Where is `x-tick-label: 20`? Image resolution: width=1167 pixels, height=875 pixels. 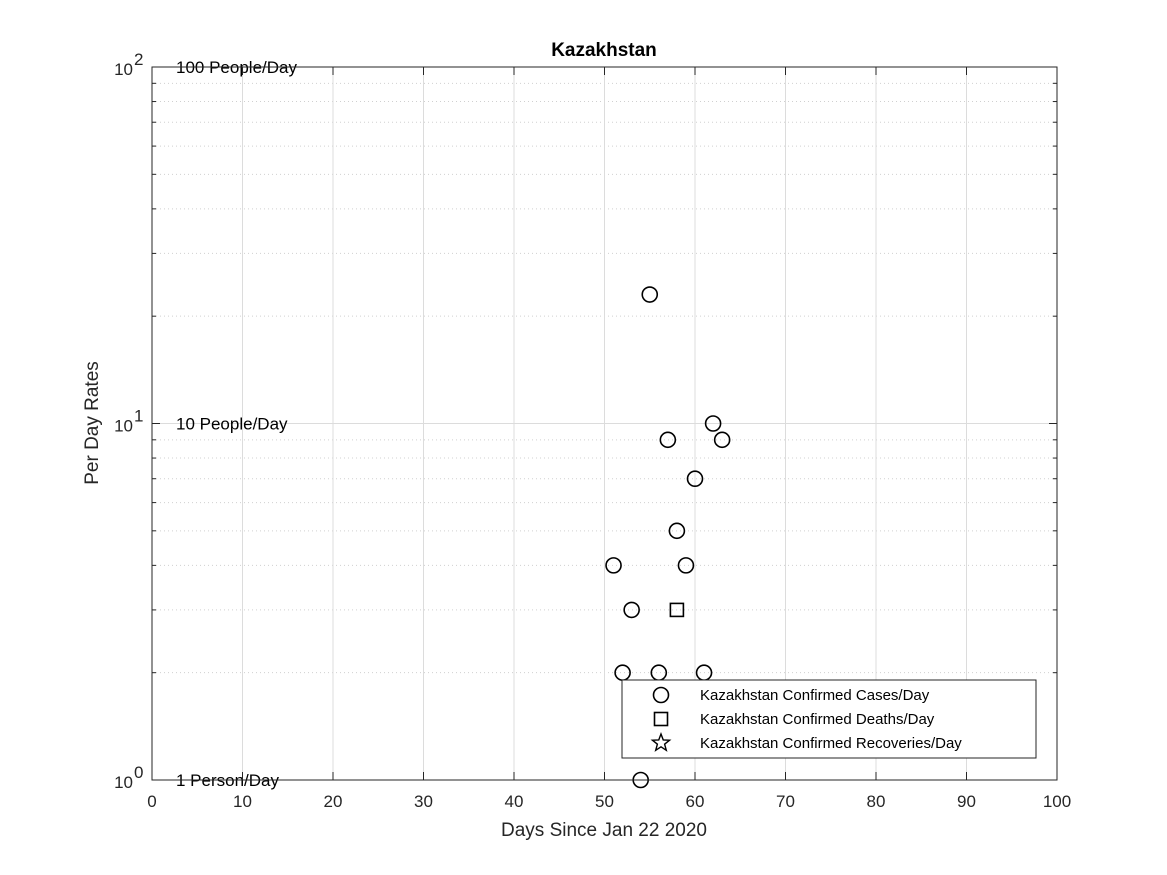 x-tick-label: 20 is located at coordinates (333, 801).